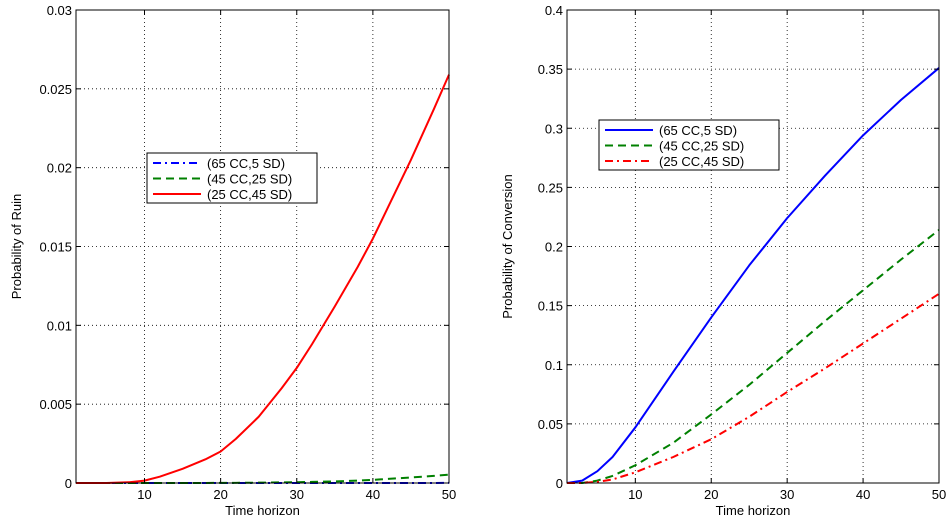  Describe the element at coordinates (249, 194) in the screenshot. I see `ruin-legend-label-2: (25 CC,45 SD)` at that location.